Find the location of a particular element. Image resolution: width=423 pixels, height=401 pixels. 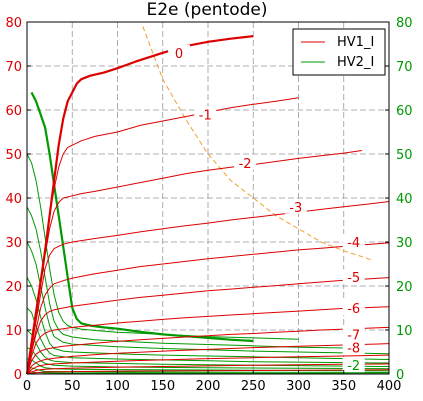

legend: HV1_I HV2_I is located at coordinates (339, 52).